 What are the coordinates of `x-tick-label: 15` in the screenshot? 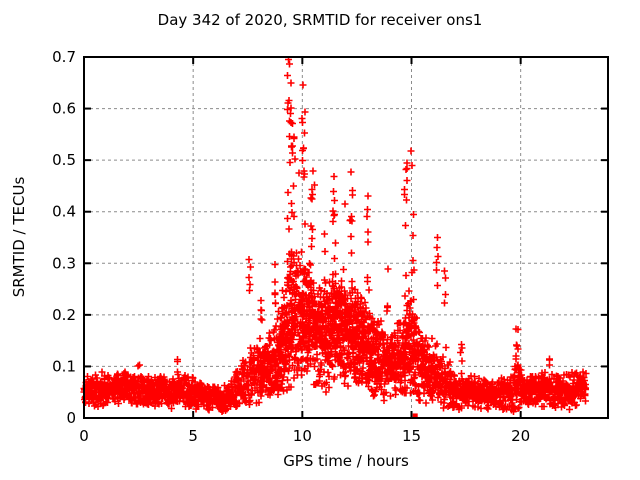 It's located at (411, 436).